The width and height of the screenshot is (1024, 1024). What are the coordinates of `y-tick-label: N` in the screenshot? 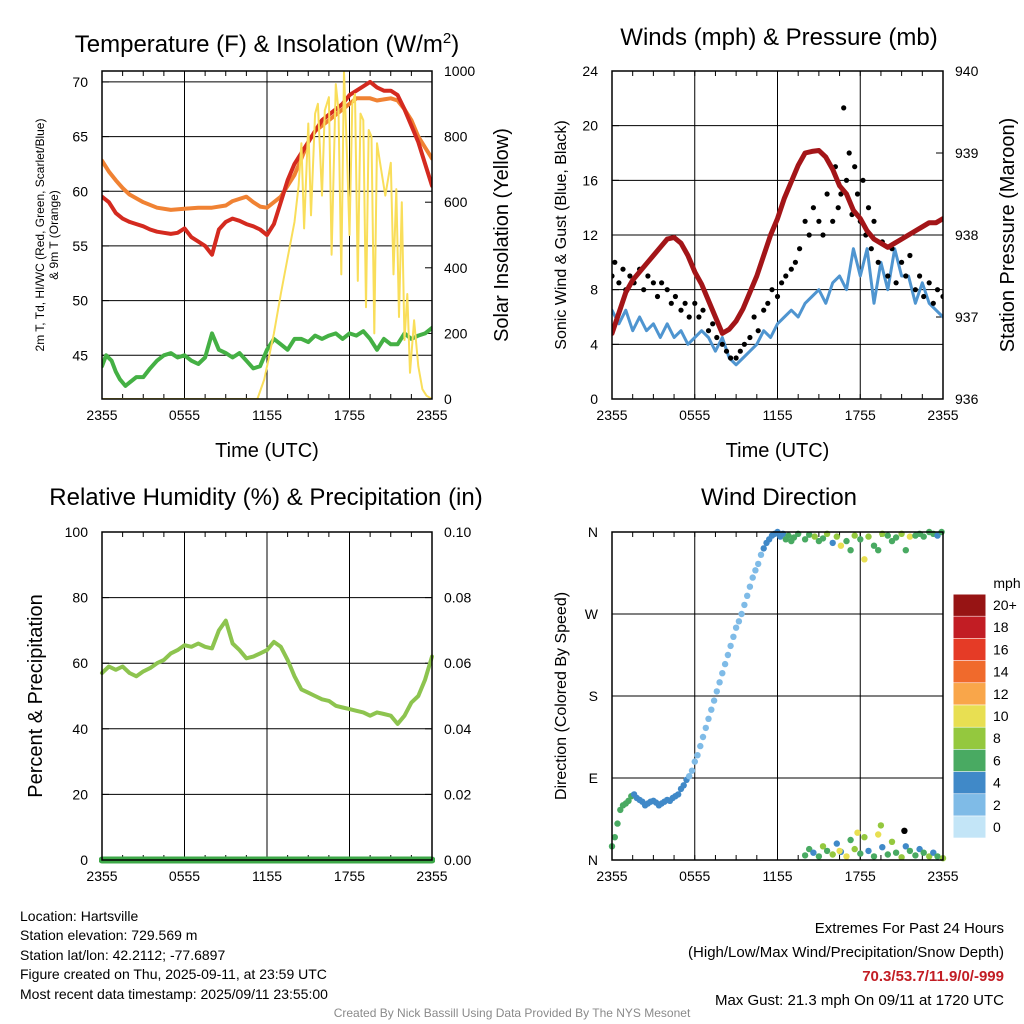 It's located at (593, 860).